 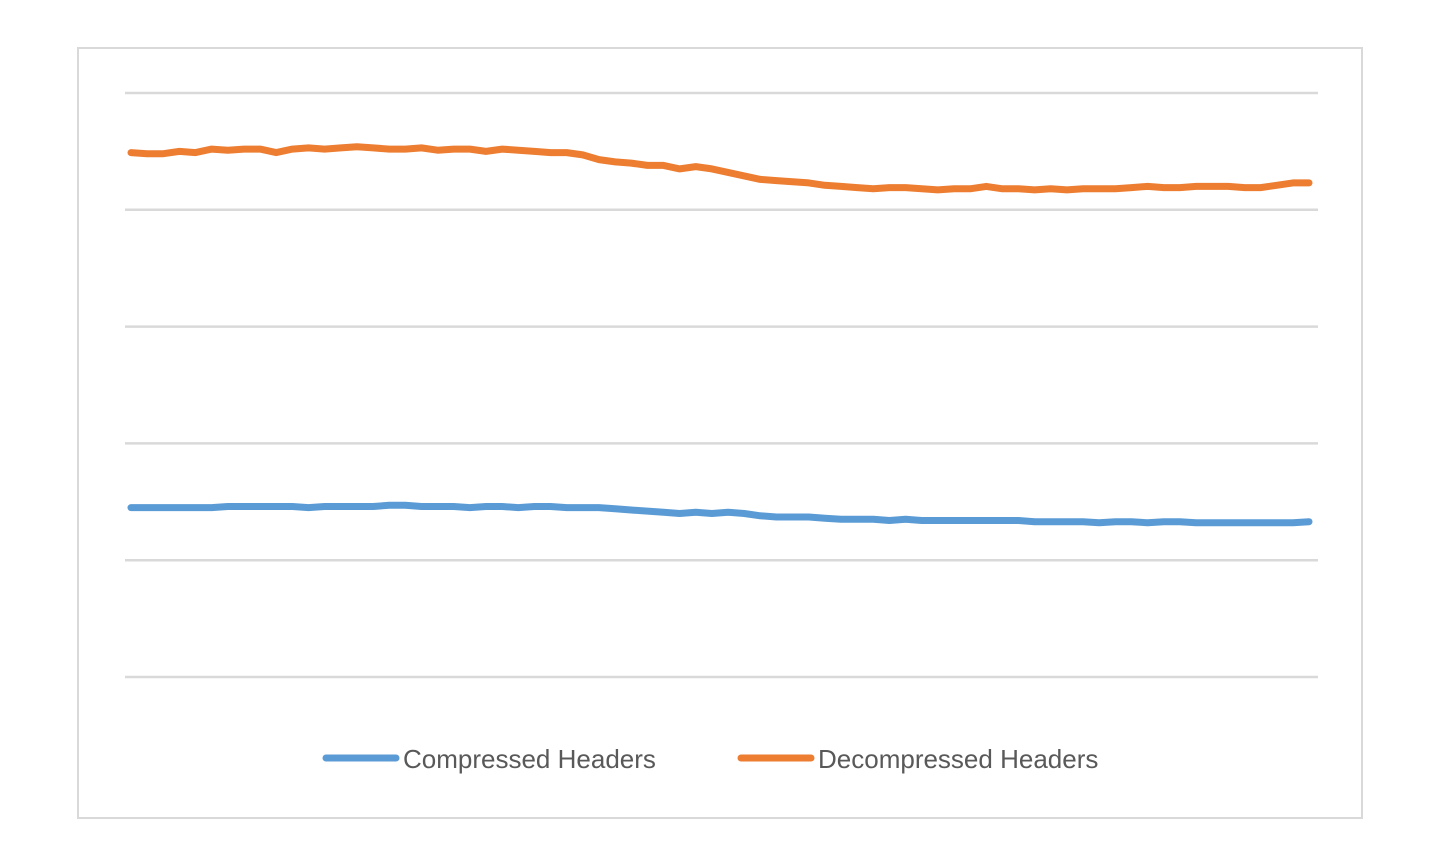 What do you see at coordinates (710, 759) in the screenshot?
I see `legend: Compressed Headers Decompressed Headers` at bounding box center [710, 759].